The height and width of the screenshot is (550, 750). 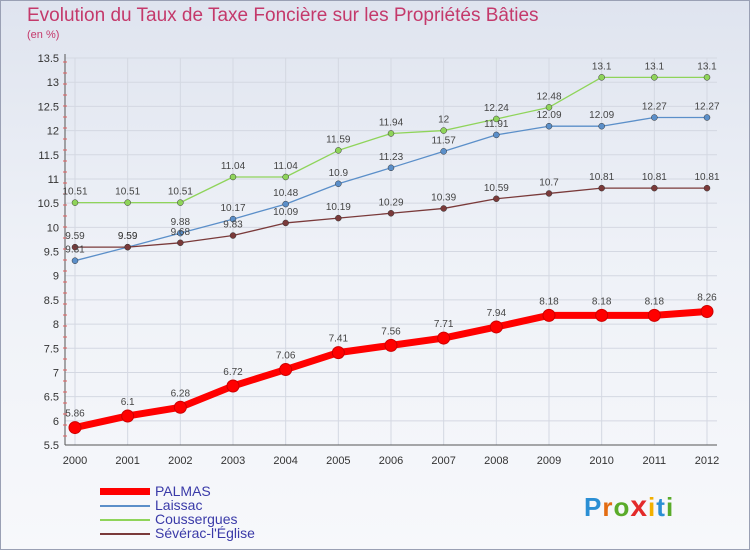 What do you see at coordinates (497, 313) in the screenshot?
I see `data-label: 7.94` at bounding box center [497, 313].